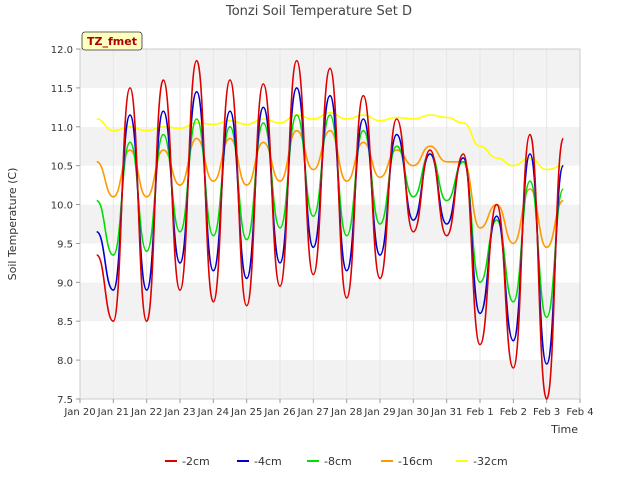 This screenshot has width=640, height=480. Describe the element at coordinates (196, 461) in the screenshot. I see `legend-label-minus-2cm: -2cm` at that location.